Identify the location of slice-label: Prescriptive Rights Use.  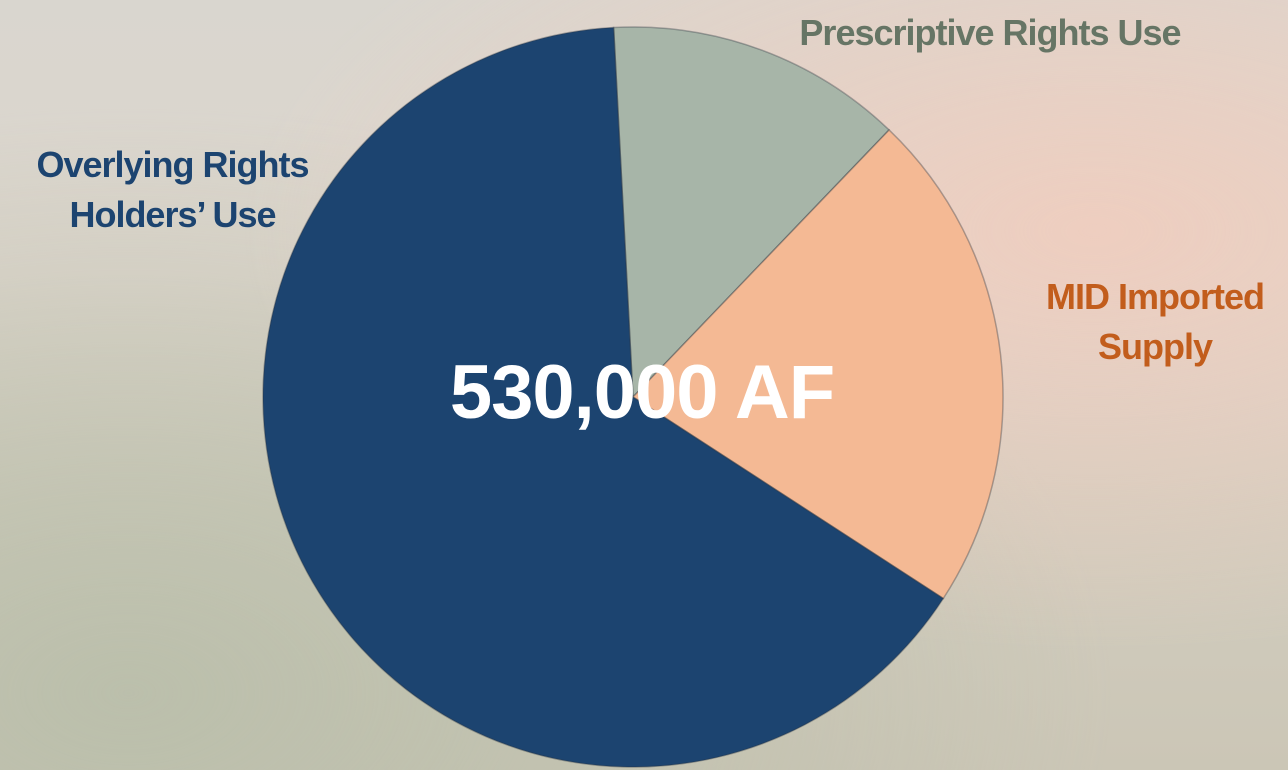
(990, 32).